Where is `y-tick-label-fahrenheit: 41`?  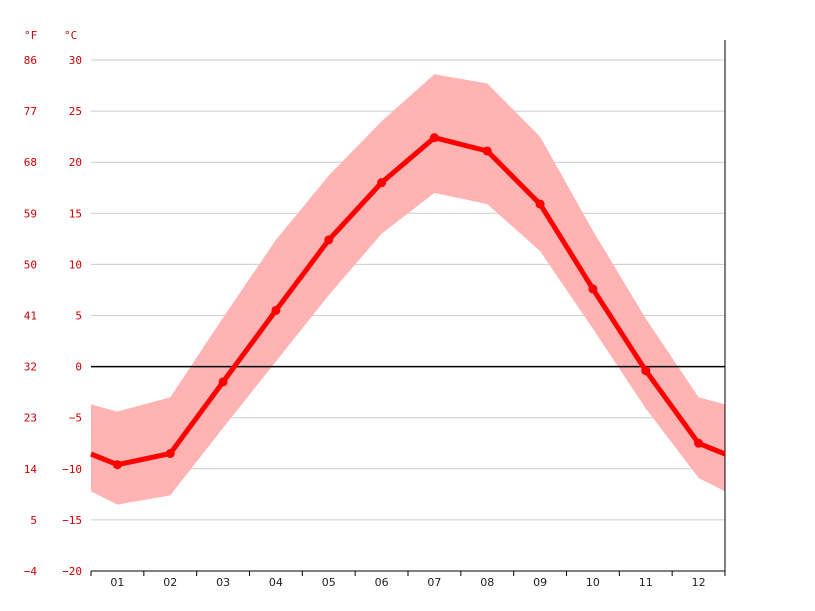
y-tick-label-fahrenheit: 41 is located at coordinates (30, 316).